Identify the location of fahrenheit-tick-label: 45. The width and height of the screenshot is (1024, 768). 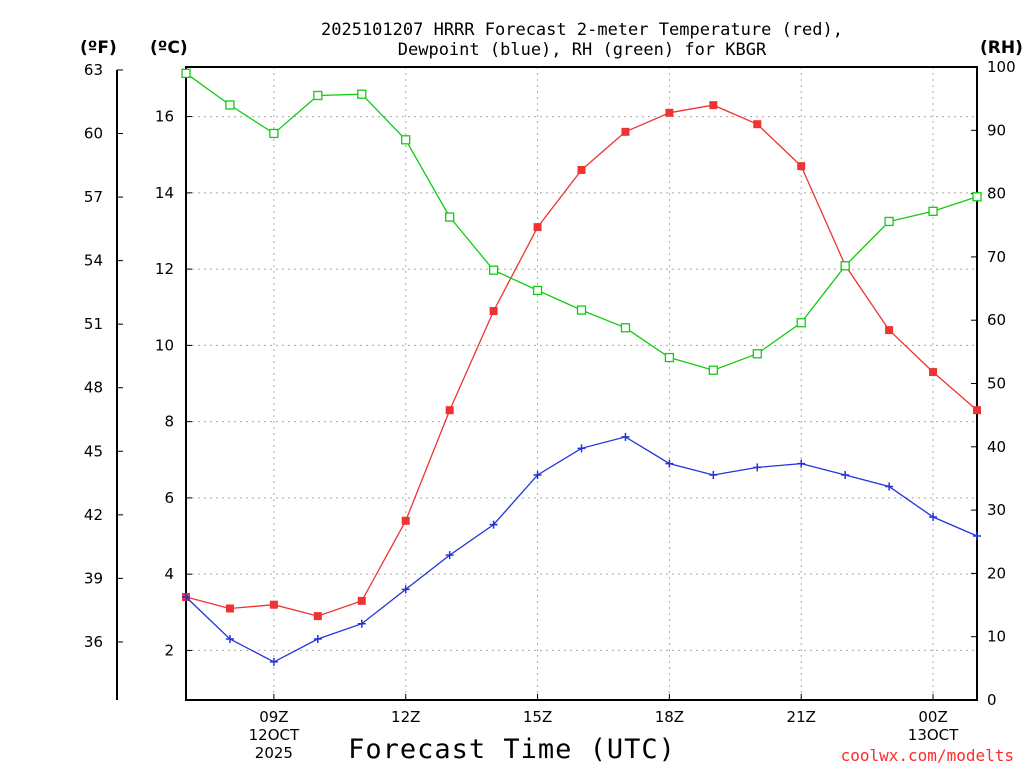
(93, 451).